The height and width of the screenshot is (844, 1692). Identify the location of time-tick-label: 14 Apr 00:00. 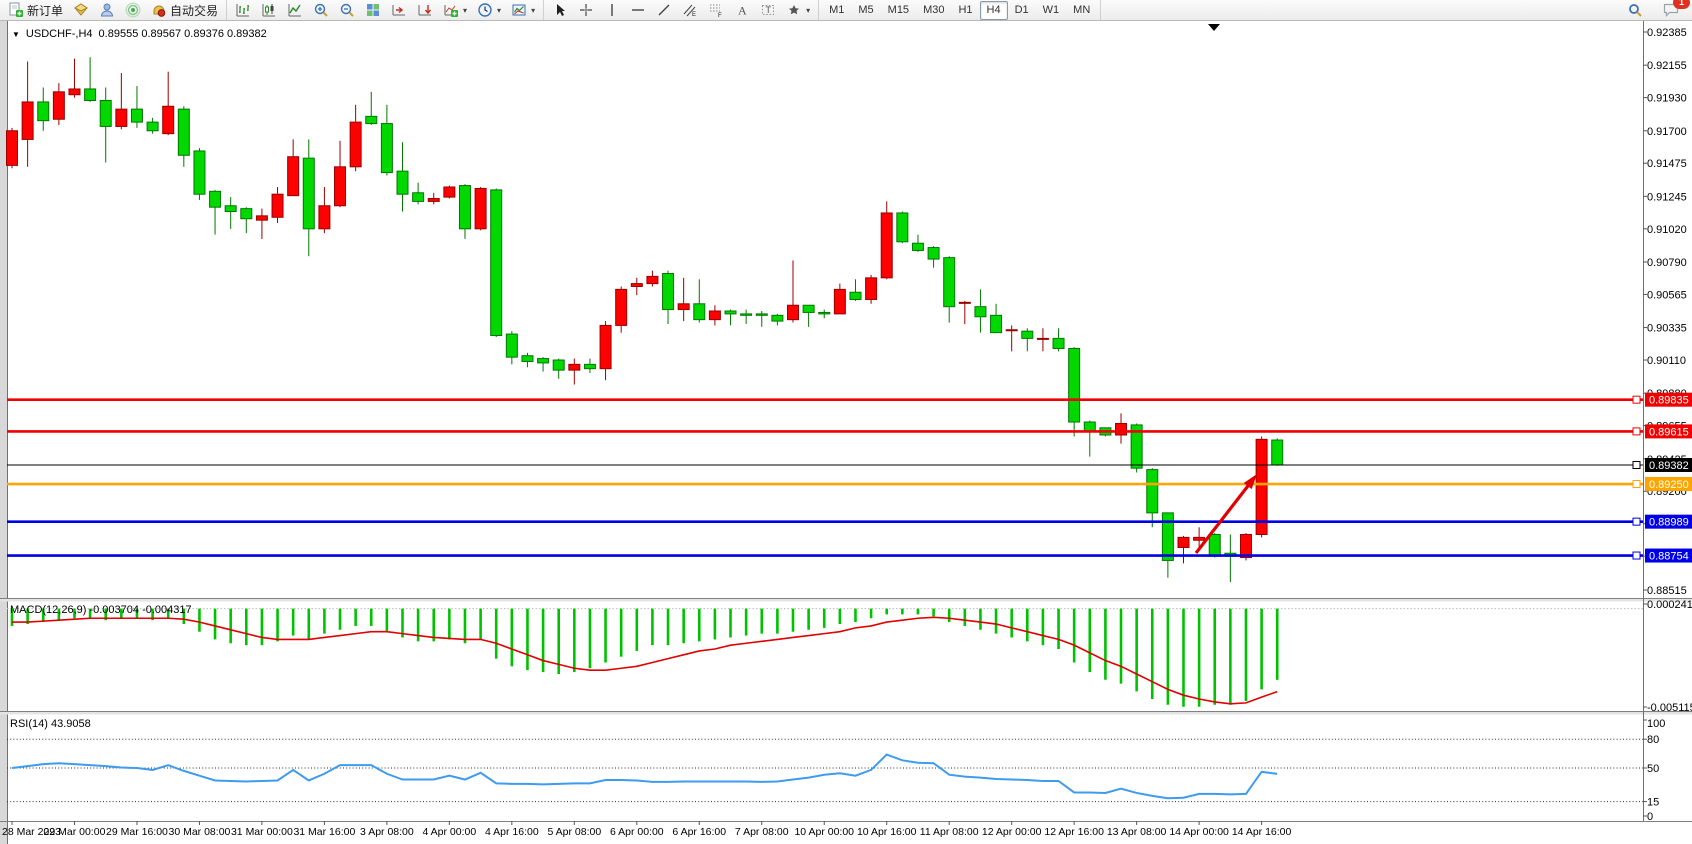
(1199, 832).